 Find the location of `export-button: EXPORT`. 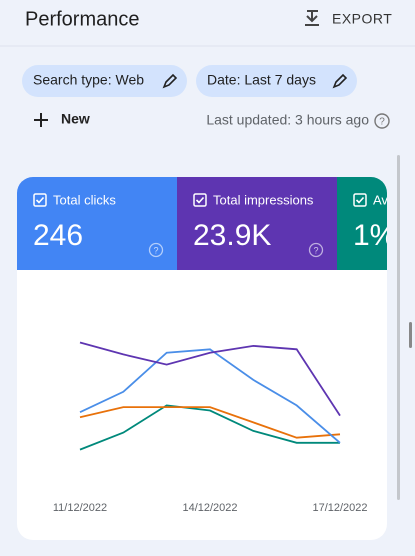

export-button: EXPORT is located at coordinates (348, 18).